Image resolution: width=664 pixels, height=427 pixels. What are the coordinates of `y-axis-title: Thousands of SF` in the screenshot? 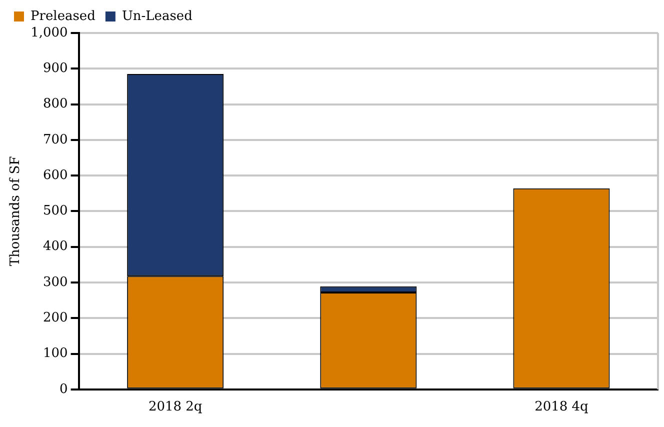 It's located at (16, 211).